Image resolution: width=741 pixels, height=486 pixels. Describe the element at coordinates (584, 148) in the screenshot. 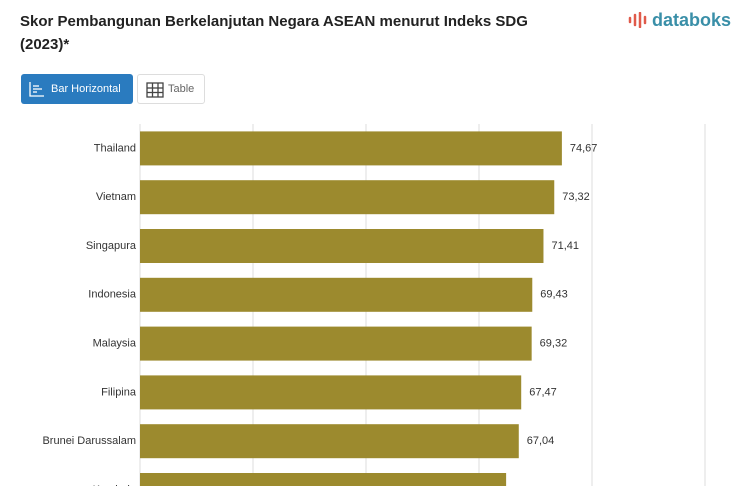

I see `value-label: 74,67` at that location.